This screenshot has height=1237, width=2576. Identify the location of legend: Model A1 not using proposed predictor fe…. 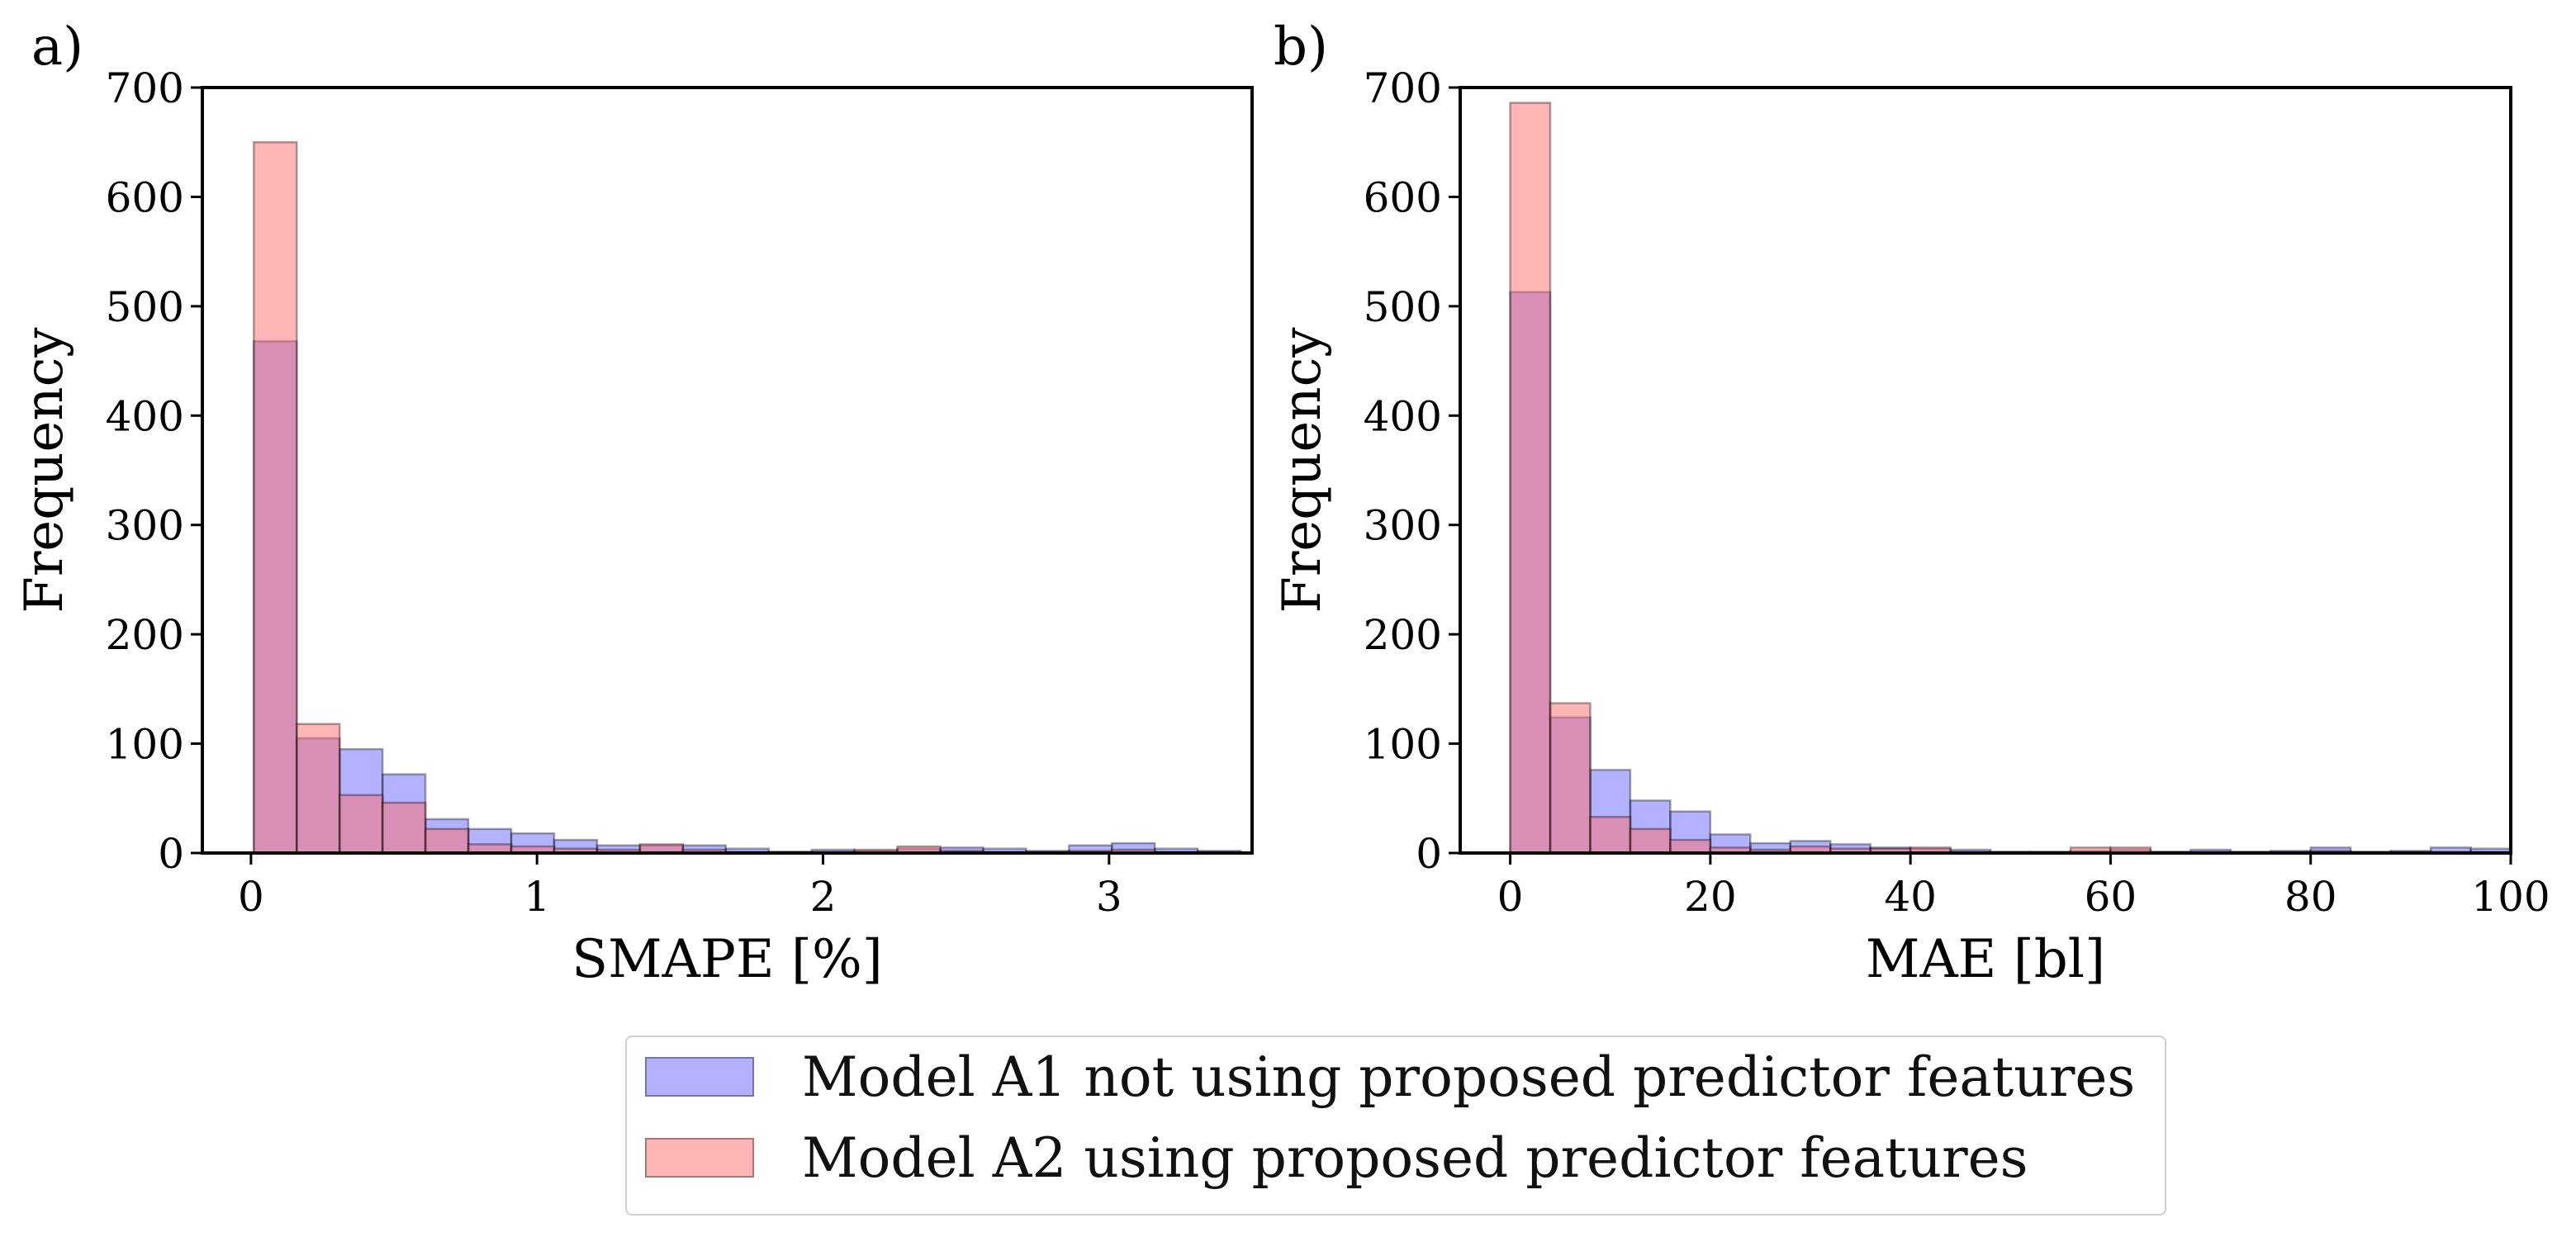
(1395, 1126).